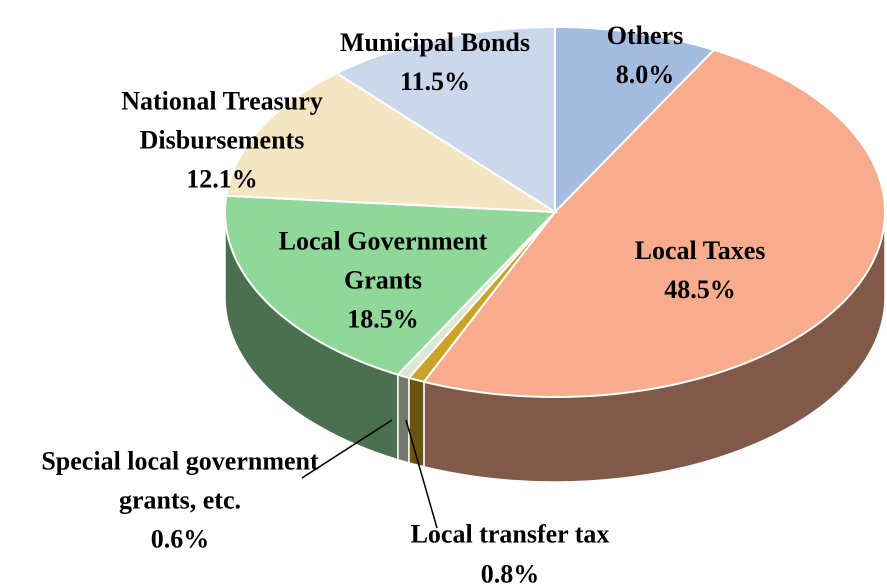  Describe the element at coordinates (510, 534) in the screenshot. I see `slice-name: Local transfer tax` at that location.